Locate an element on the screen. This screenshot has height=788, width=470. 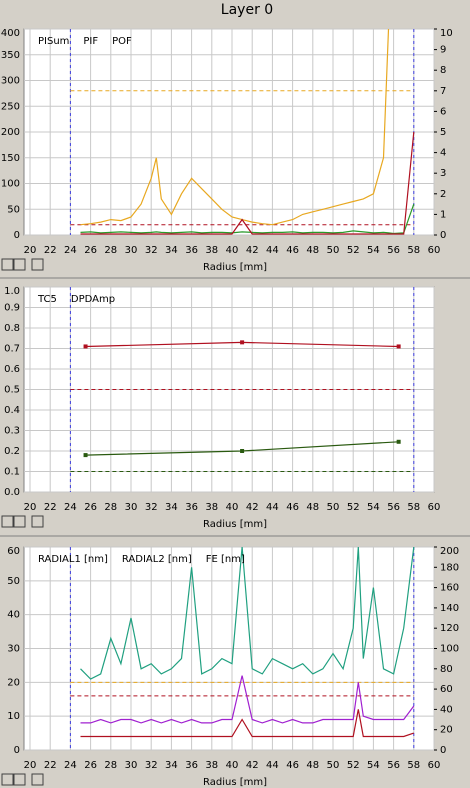
y2-tick-label: 2 is located at coordinates (443, 194).